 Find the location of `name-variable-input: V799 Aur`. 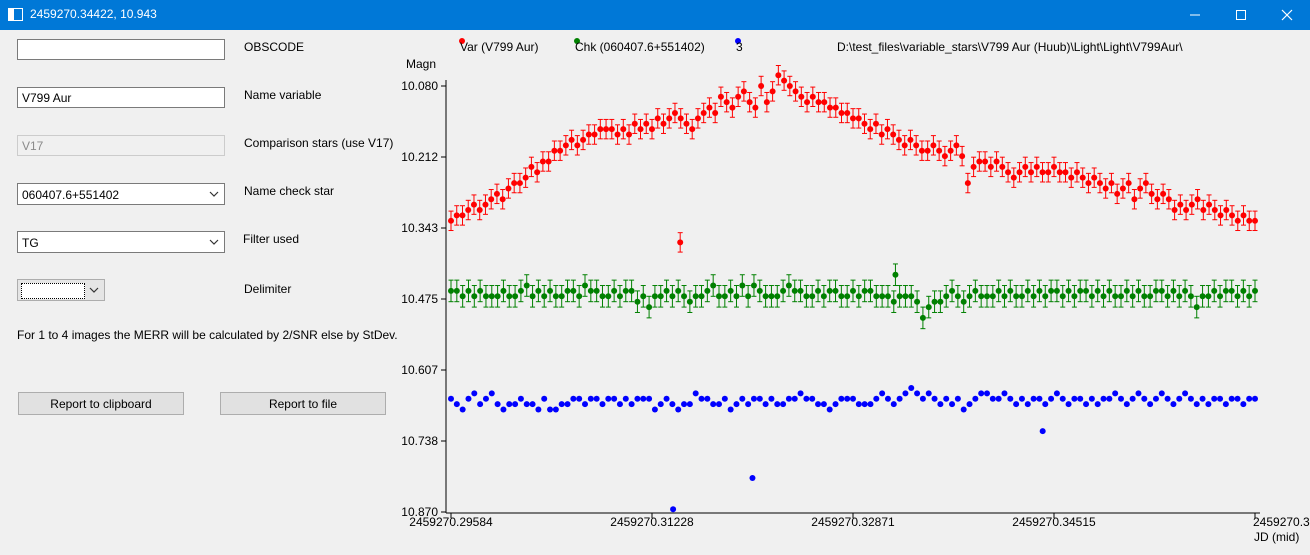

name-variable-input: V799 Aur is located at coordinates (121, 97).